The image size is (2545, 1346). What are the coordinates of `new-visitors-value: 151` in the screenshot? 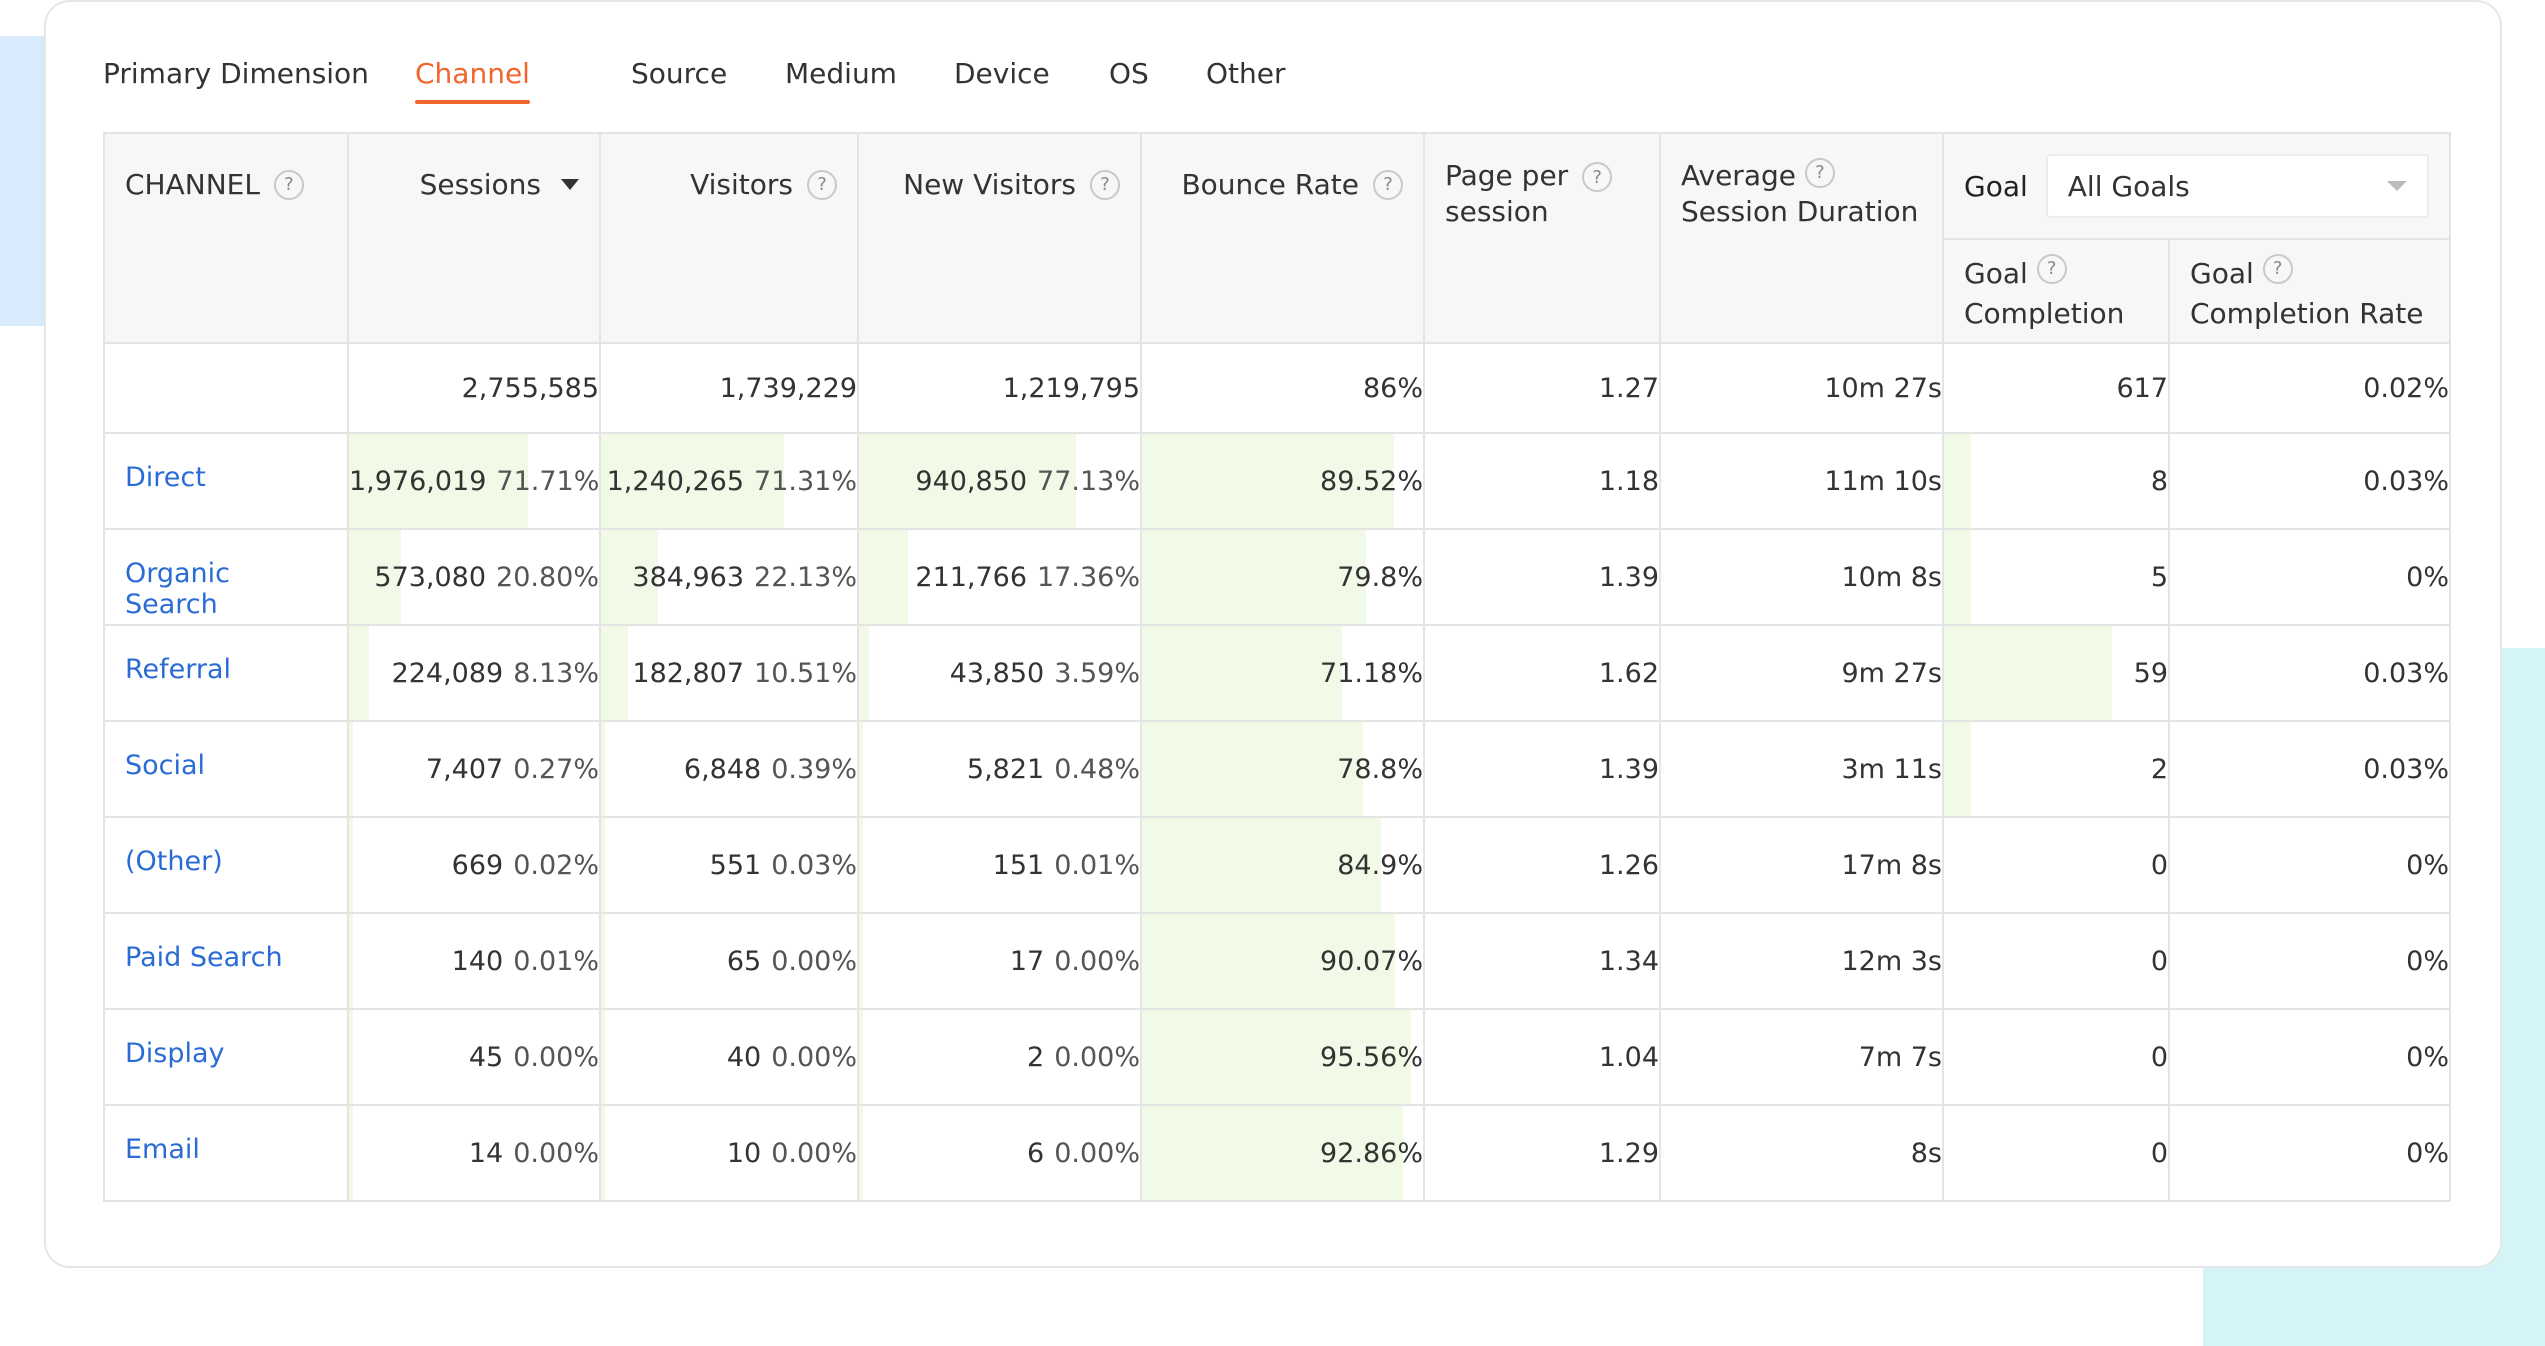 It's located at (1018, 865).